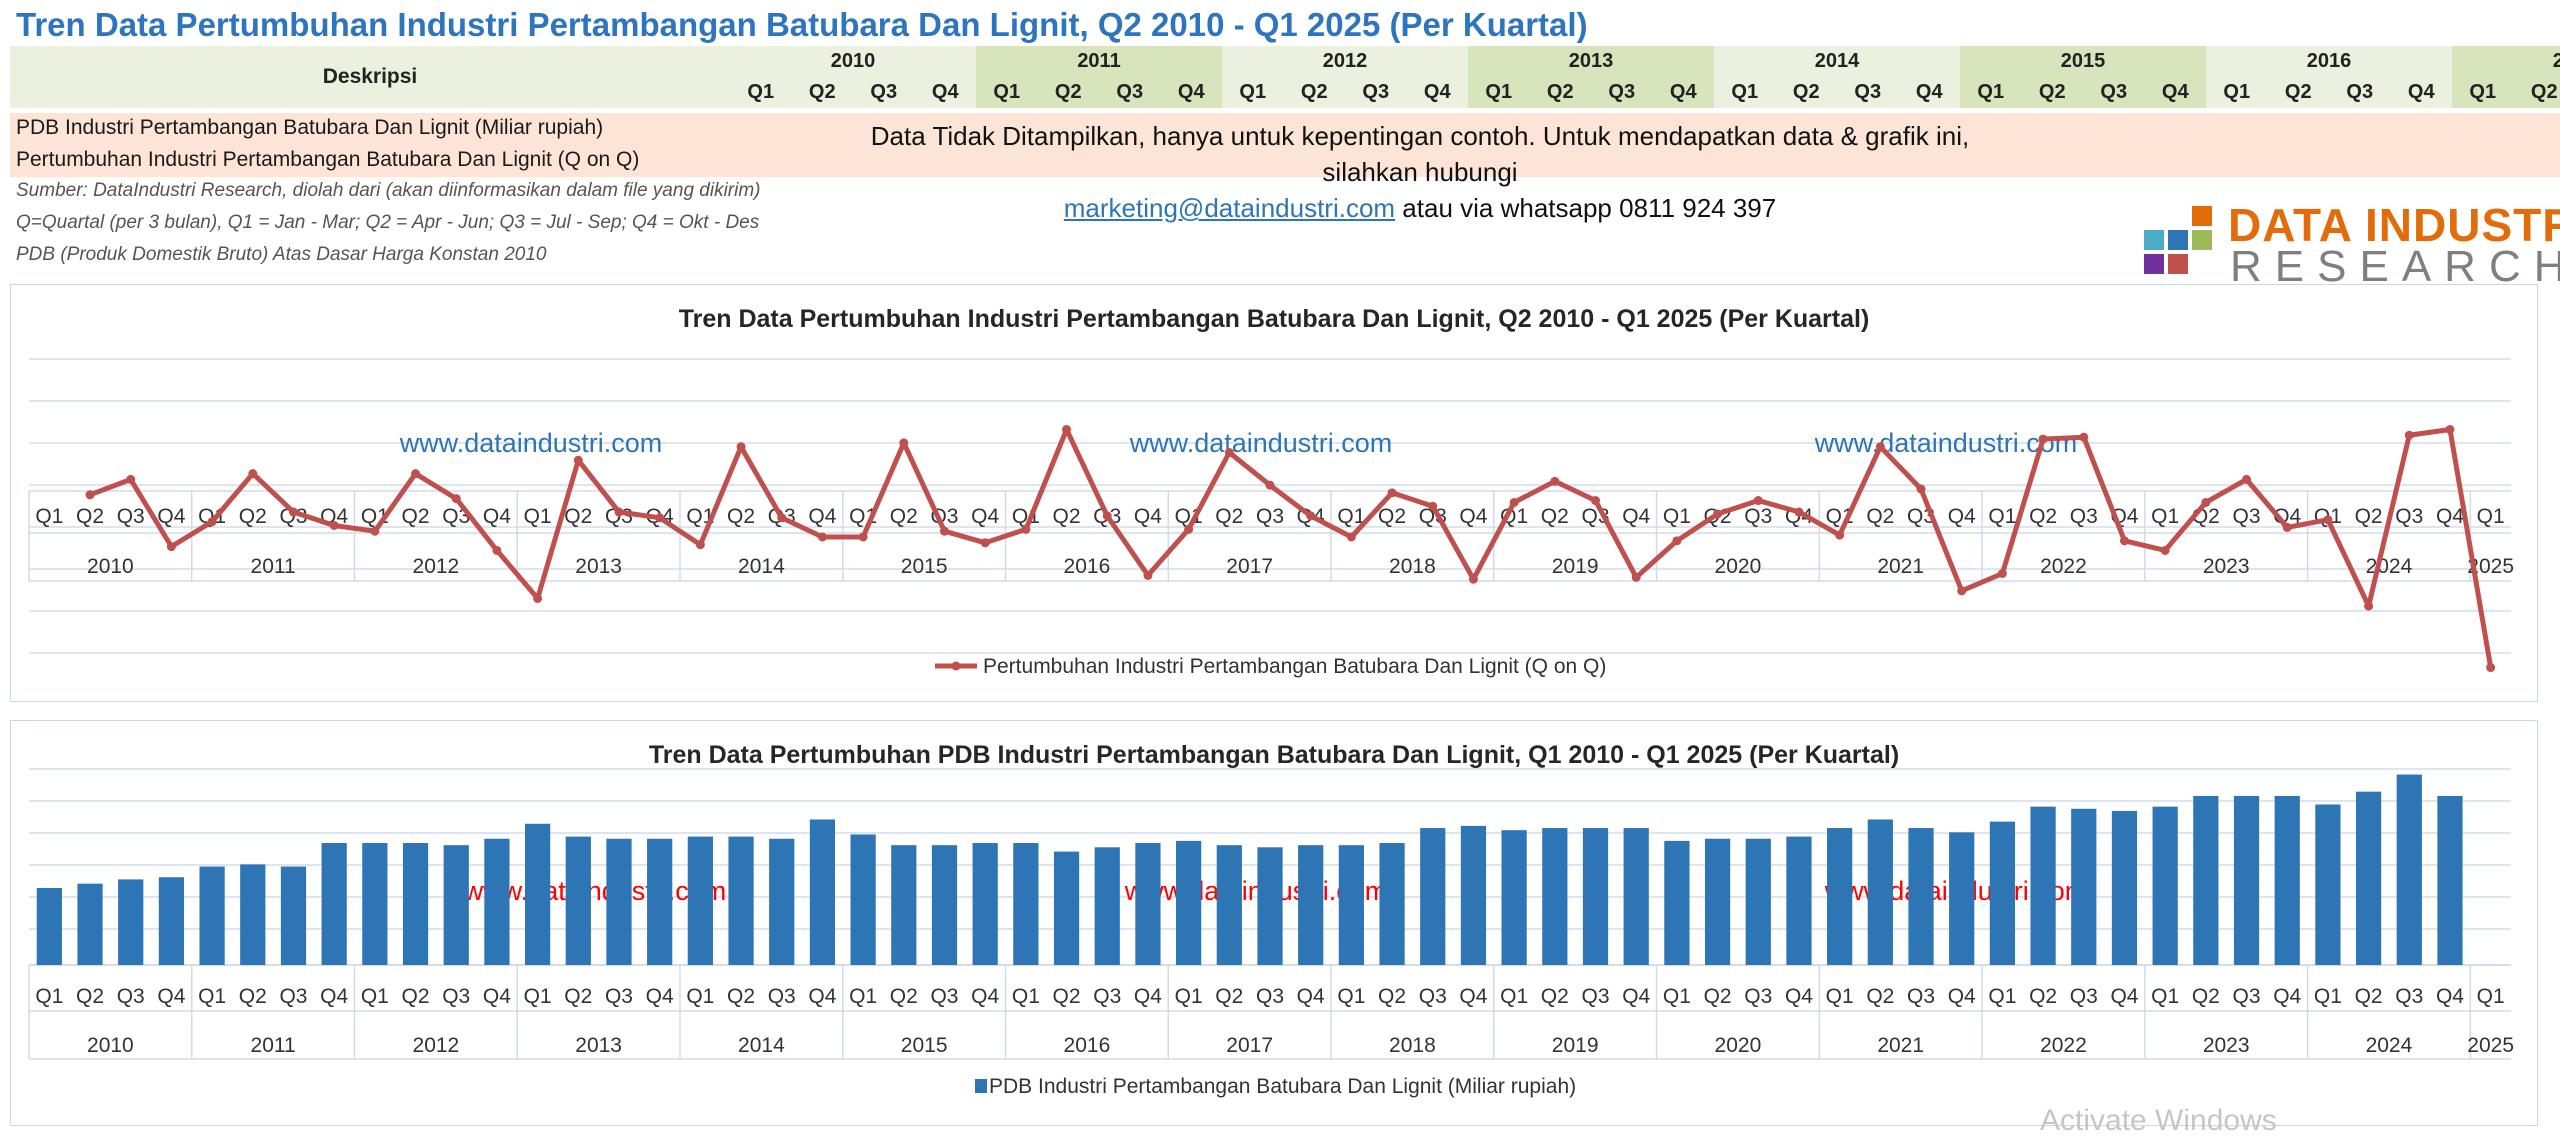  I want to click on year-header: 2011, so click(1099, 61).